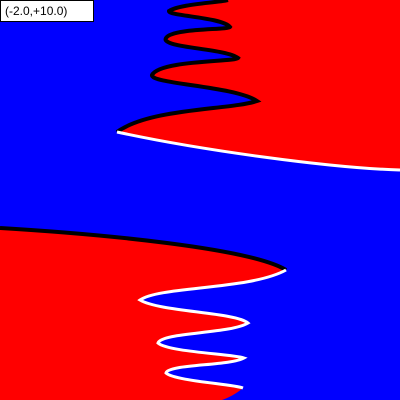  I want to click on upper-boundary-light, so click(258, 151).